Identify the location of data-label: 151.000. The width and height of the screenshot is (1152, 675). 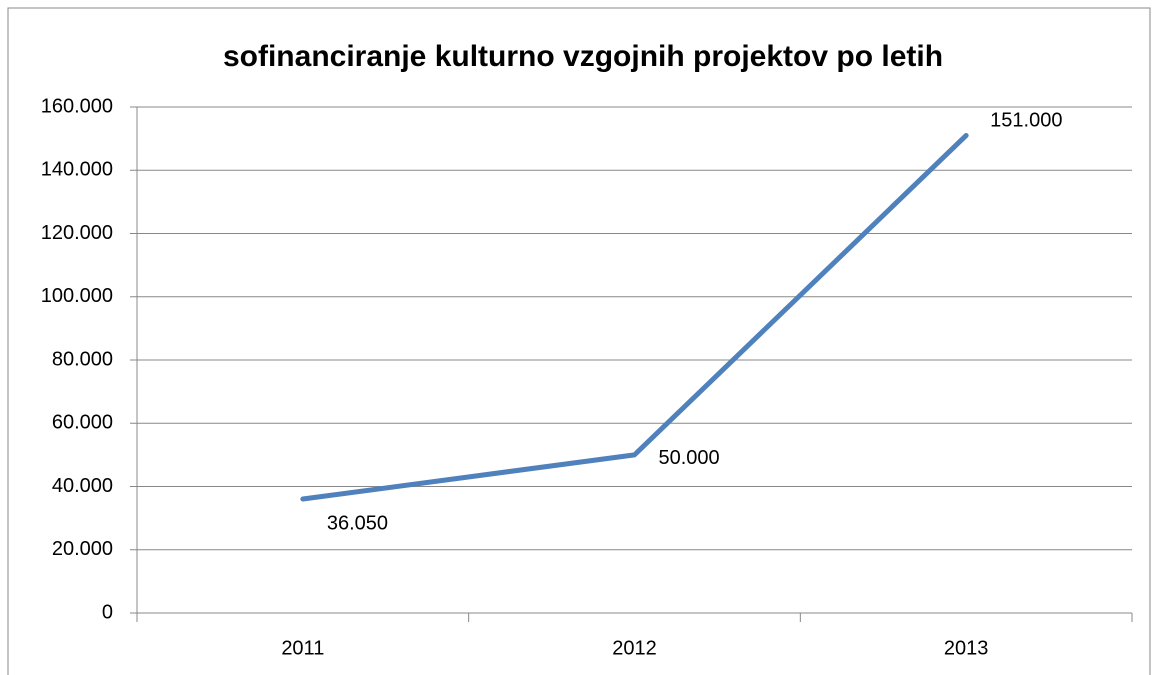
(1026, 121).